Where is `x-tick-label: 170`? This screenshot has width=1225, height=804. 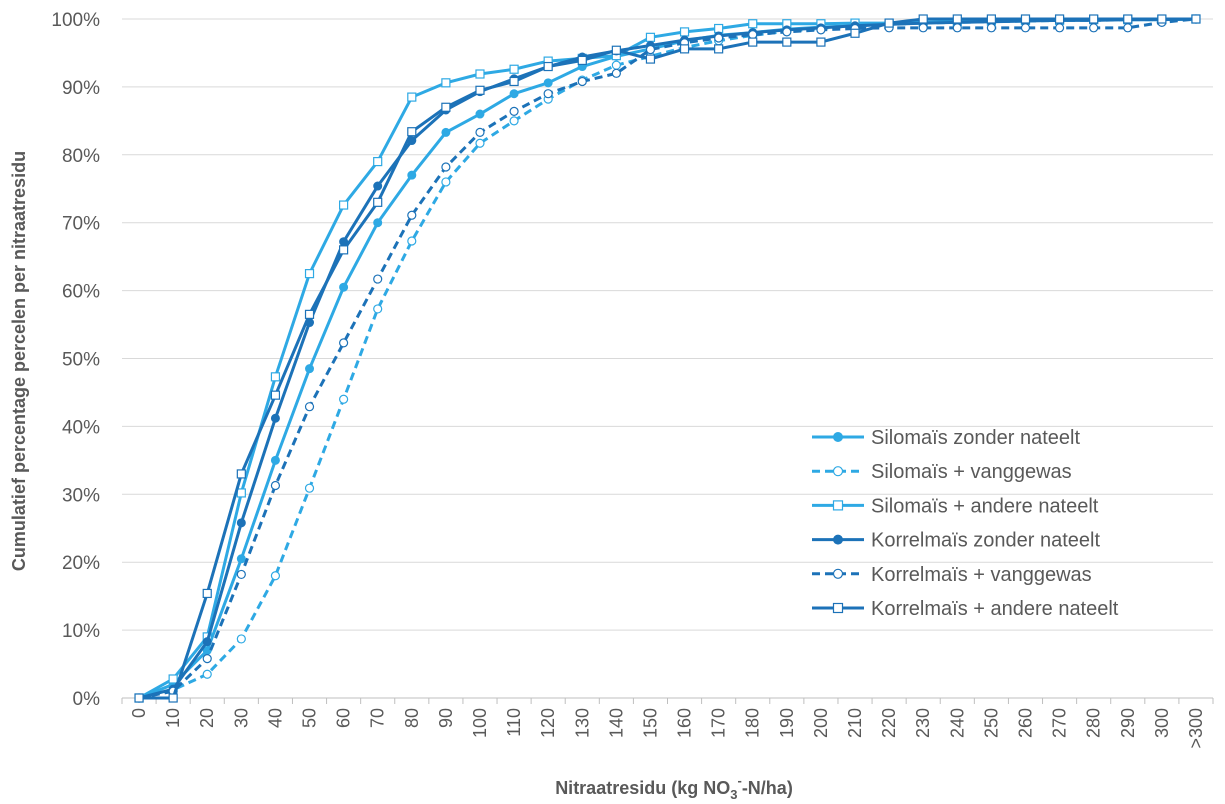
x-tick-label: 170 is located at coordinates (719, 723).